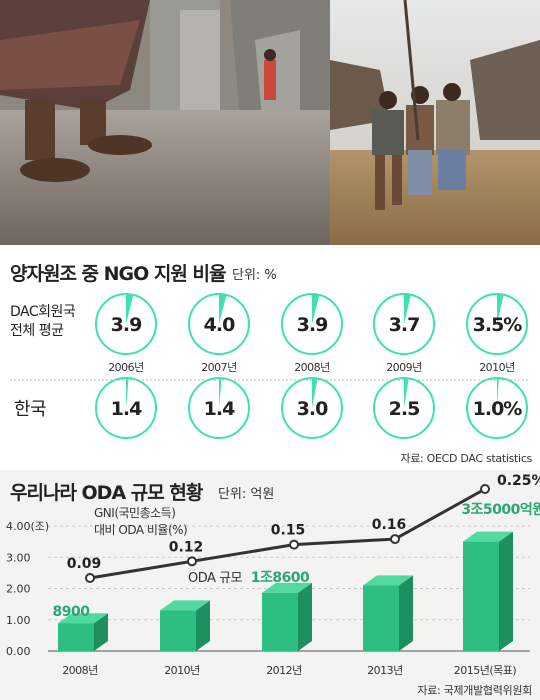 This screenshot has width=540, height=700. I want to click on ratio-value-label: 0.09, so click(84, 564).